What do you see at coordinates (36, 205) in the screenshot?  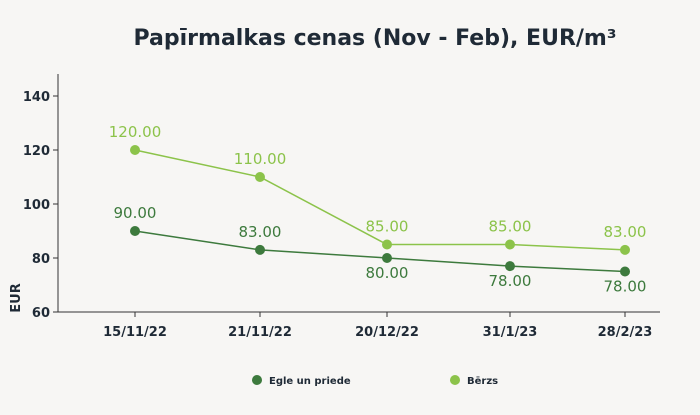 I see `y-tick-label: 100` at bounding box center [36, 205].